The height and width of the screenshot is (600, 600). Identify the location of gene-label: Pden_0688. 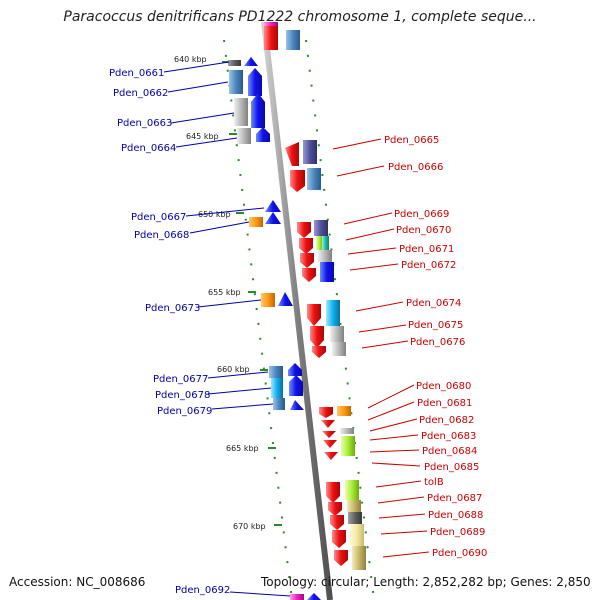
(430, 515).